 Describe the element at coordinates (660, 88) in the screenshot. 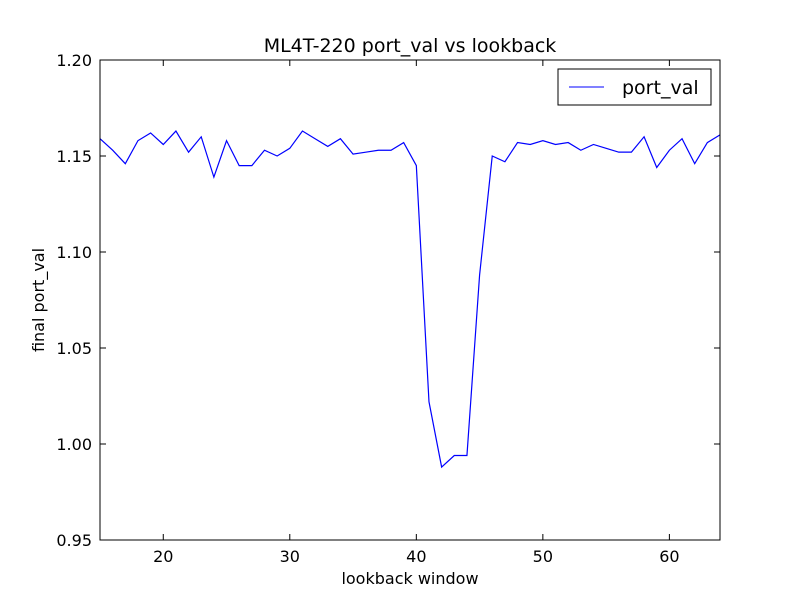

I see `legend-label-port-val: port_val` at that location.